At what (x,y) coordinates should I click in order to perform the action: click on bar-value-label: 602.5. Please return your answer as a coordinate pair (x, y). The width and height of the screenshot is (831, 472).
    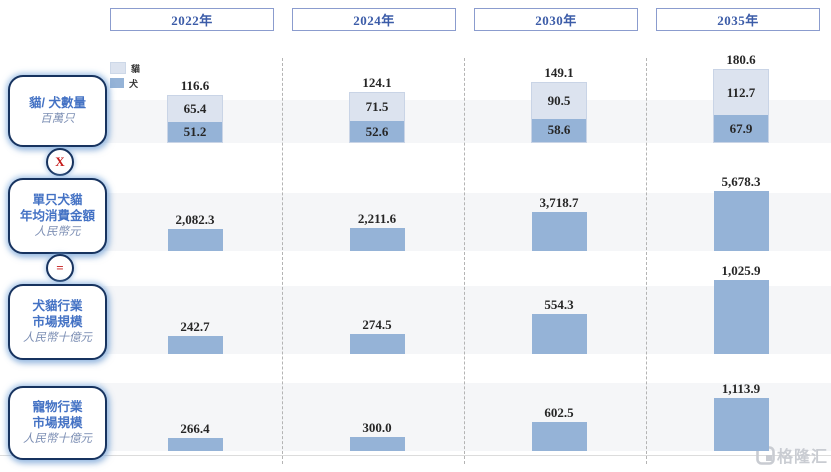
    Looking at the image, I should click on (559, 413).